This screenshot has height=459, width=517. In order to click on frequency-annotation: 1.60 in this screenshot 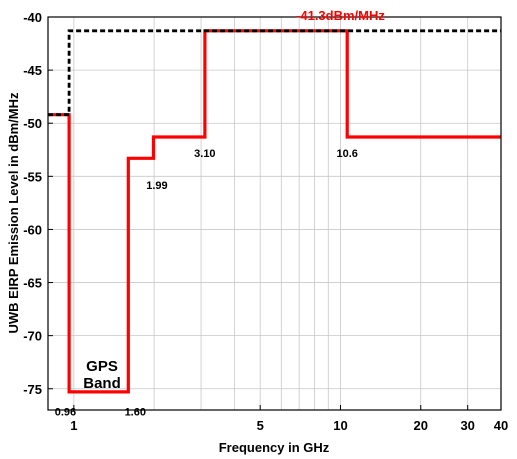, I will do `click(135, 412)`.